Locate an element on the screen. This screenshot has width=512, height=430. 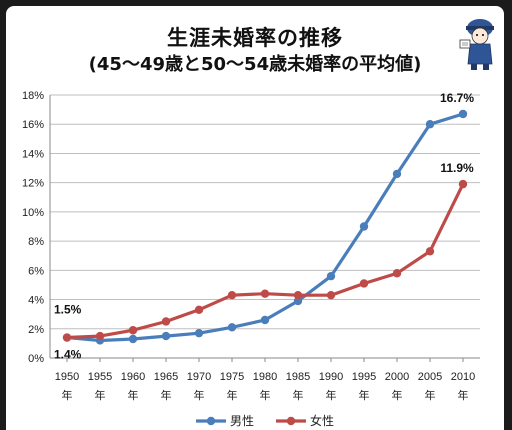
y-tick-label: 4% is located at coordinates (36, 301).